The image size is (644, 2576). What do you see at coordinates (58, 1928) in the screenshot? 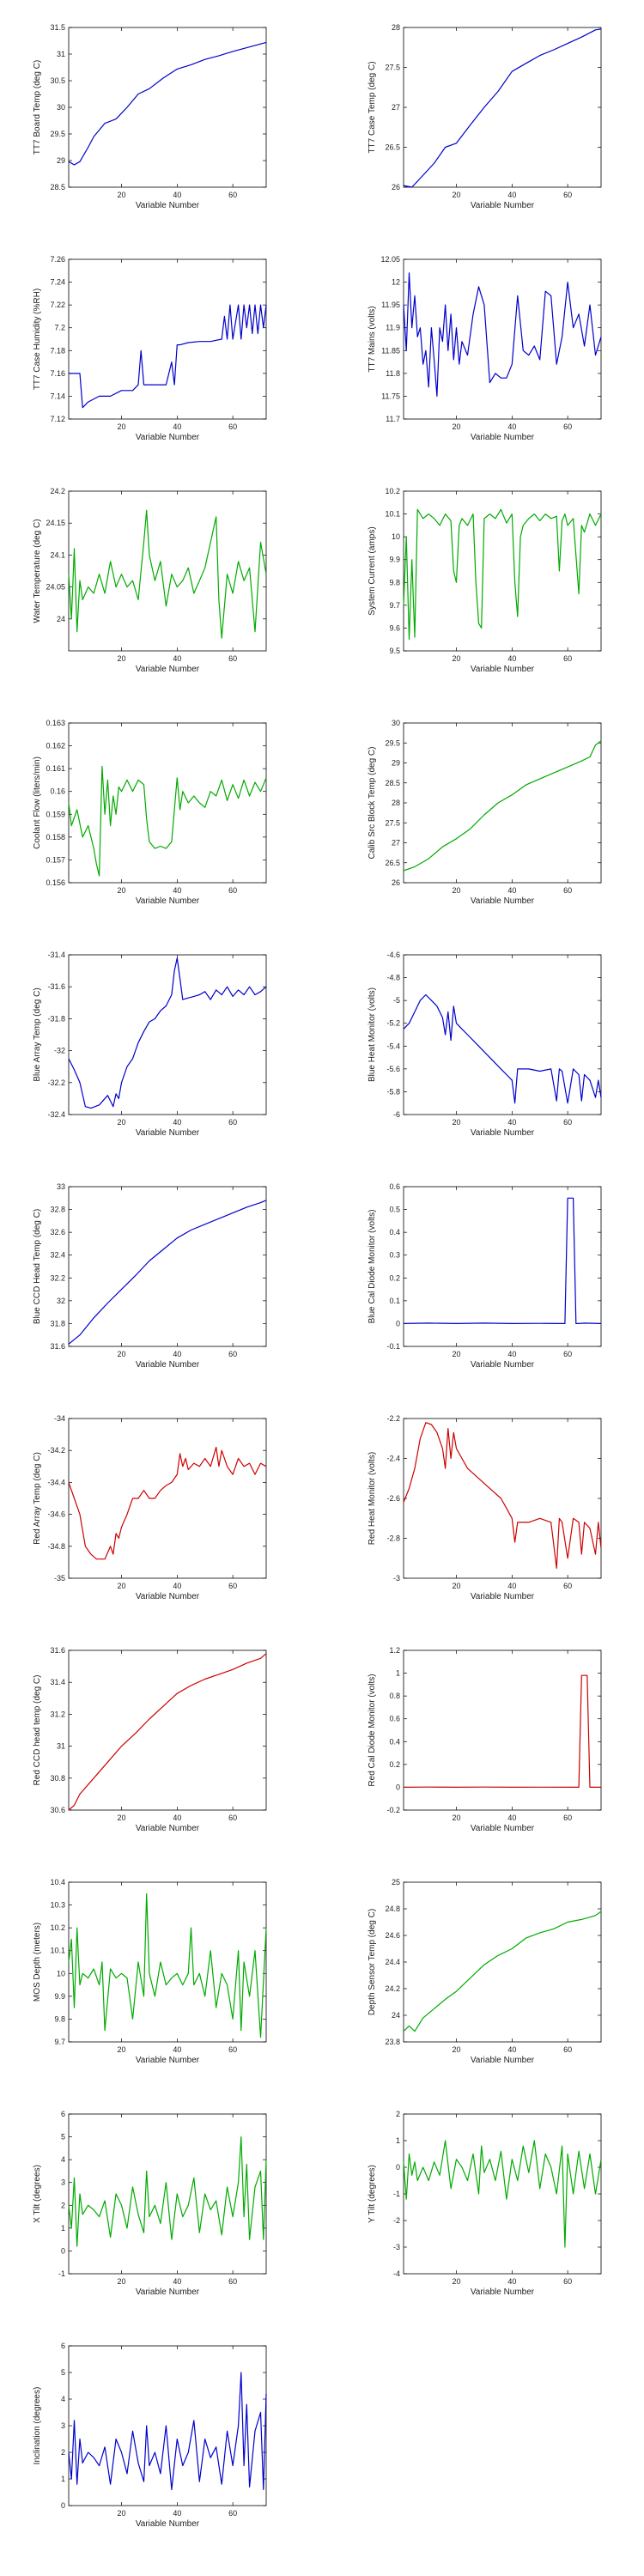
I see `y-tick-label: 10.2` at bounding box center [58, 1928].